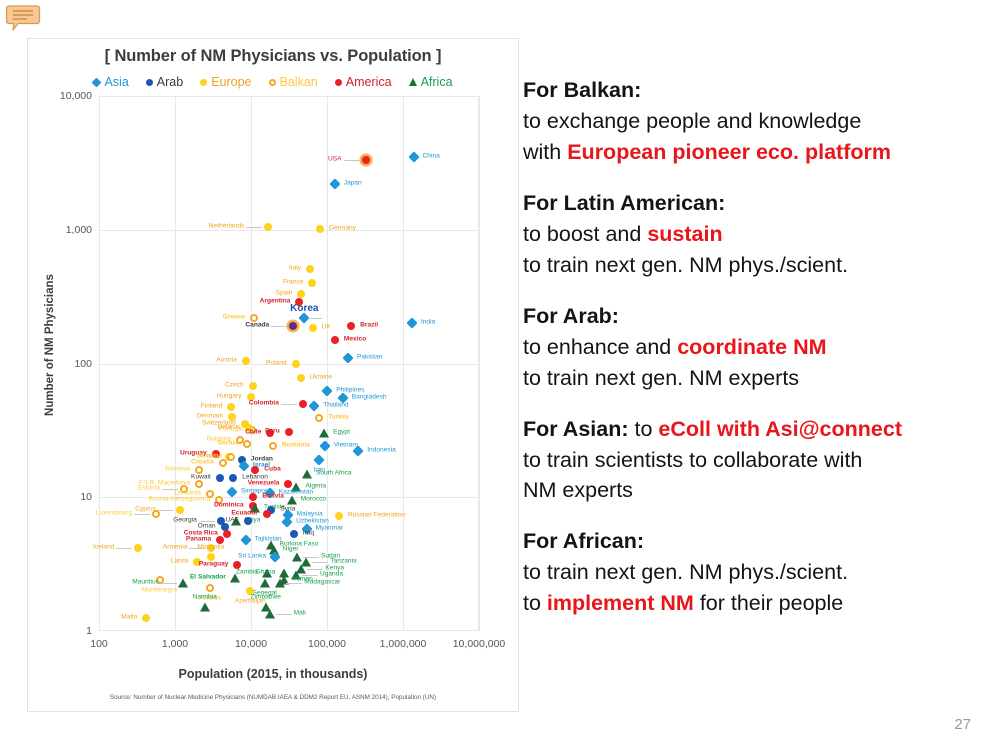 This screenshot has height=750, width=1000. I want to click on y-axis-title: Number of NM Physicians, so click(50, 345).